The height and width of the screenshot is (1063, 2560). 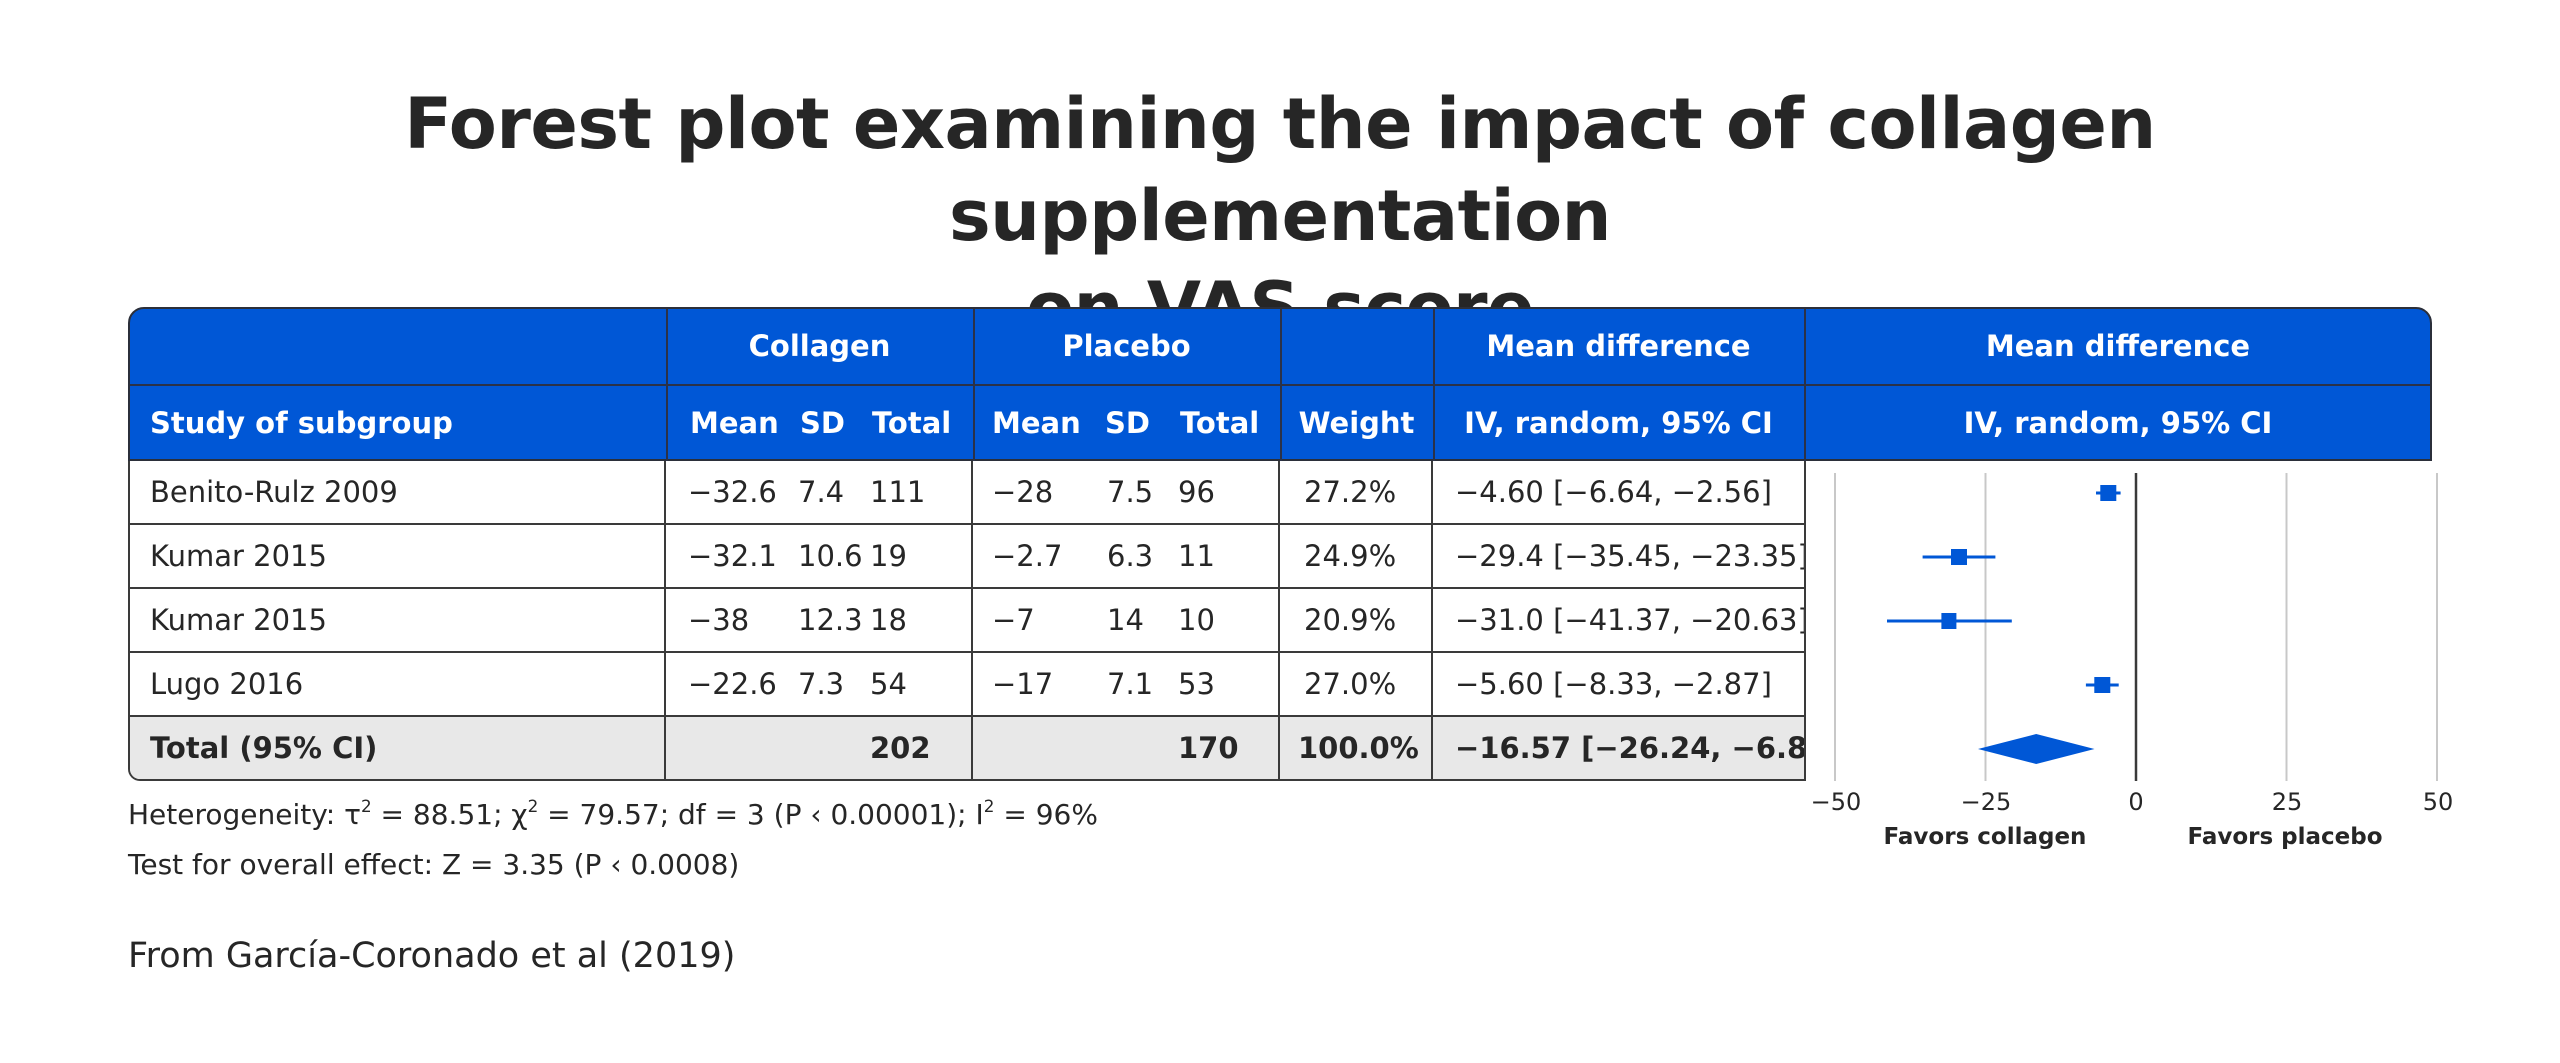 I want to click on collagen-mean: −38, so click(x=719, y=620).